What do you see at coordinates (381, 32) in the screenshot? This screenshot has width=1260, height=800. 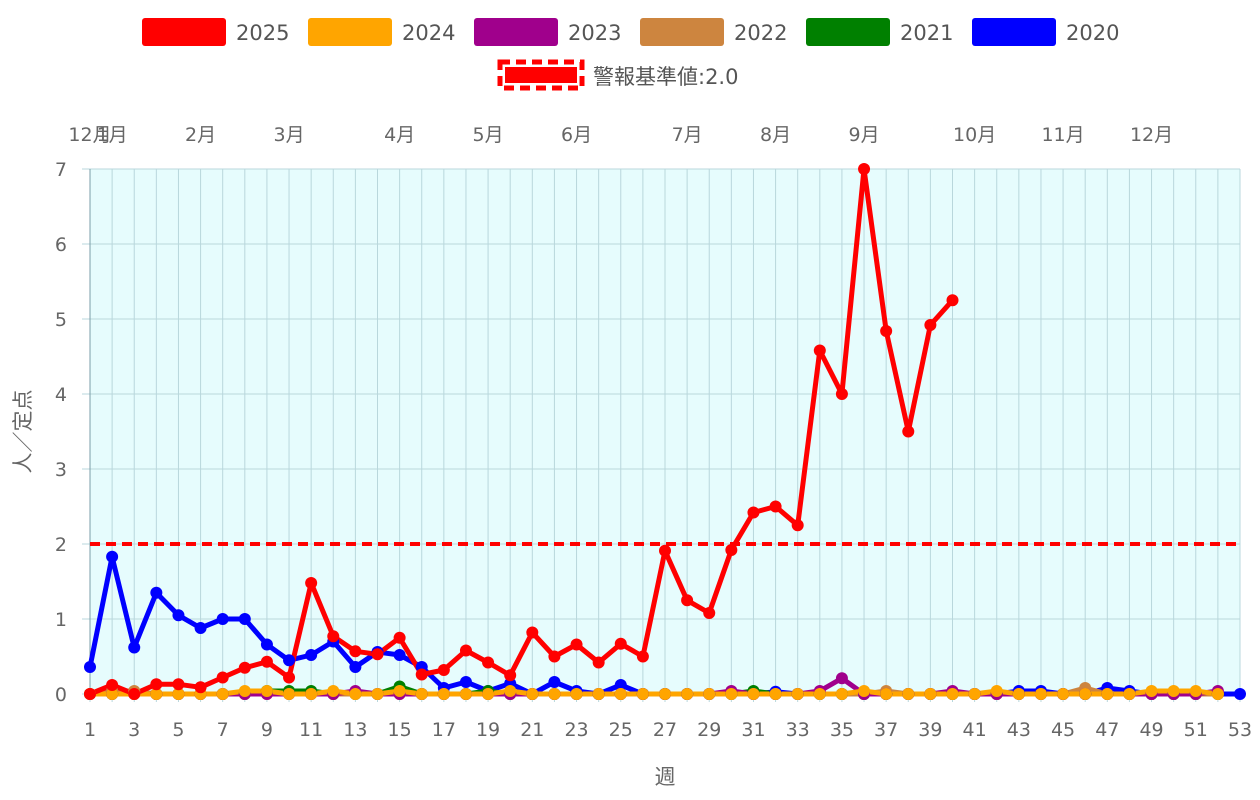 I see `legend-item-2024: 2024` at bounding box center [381, 32].